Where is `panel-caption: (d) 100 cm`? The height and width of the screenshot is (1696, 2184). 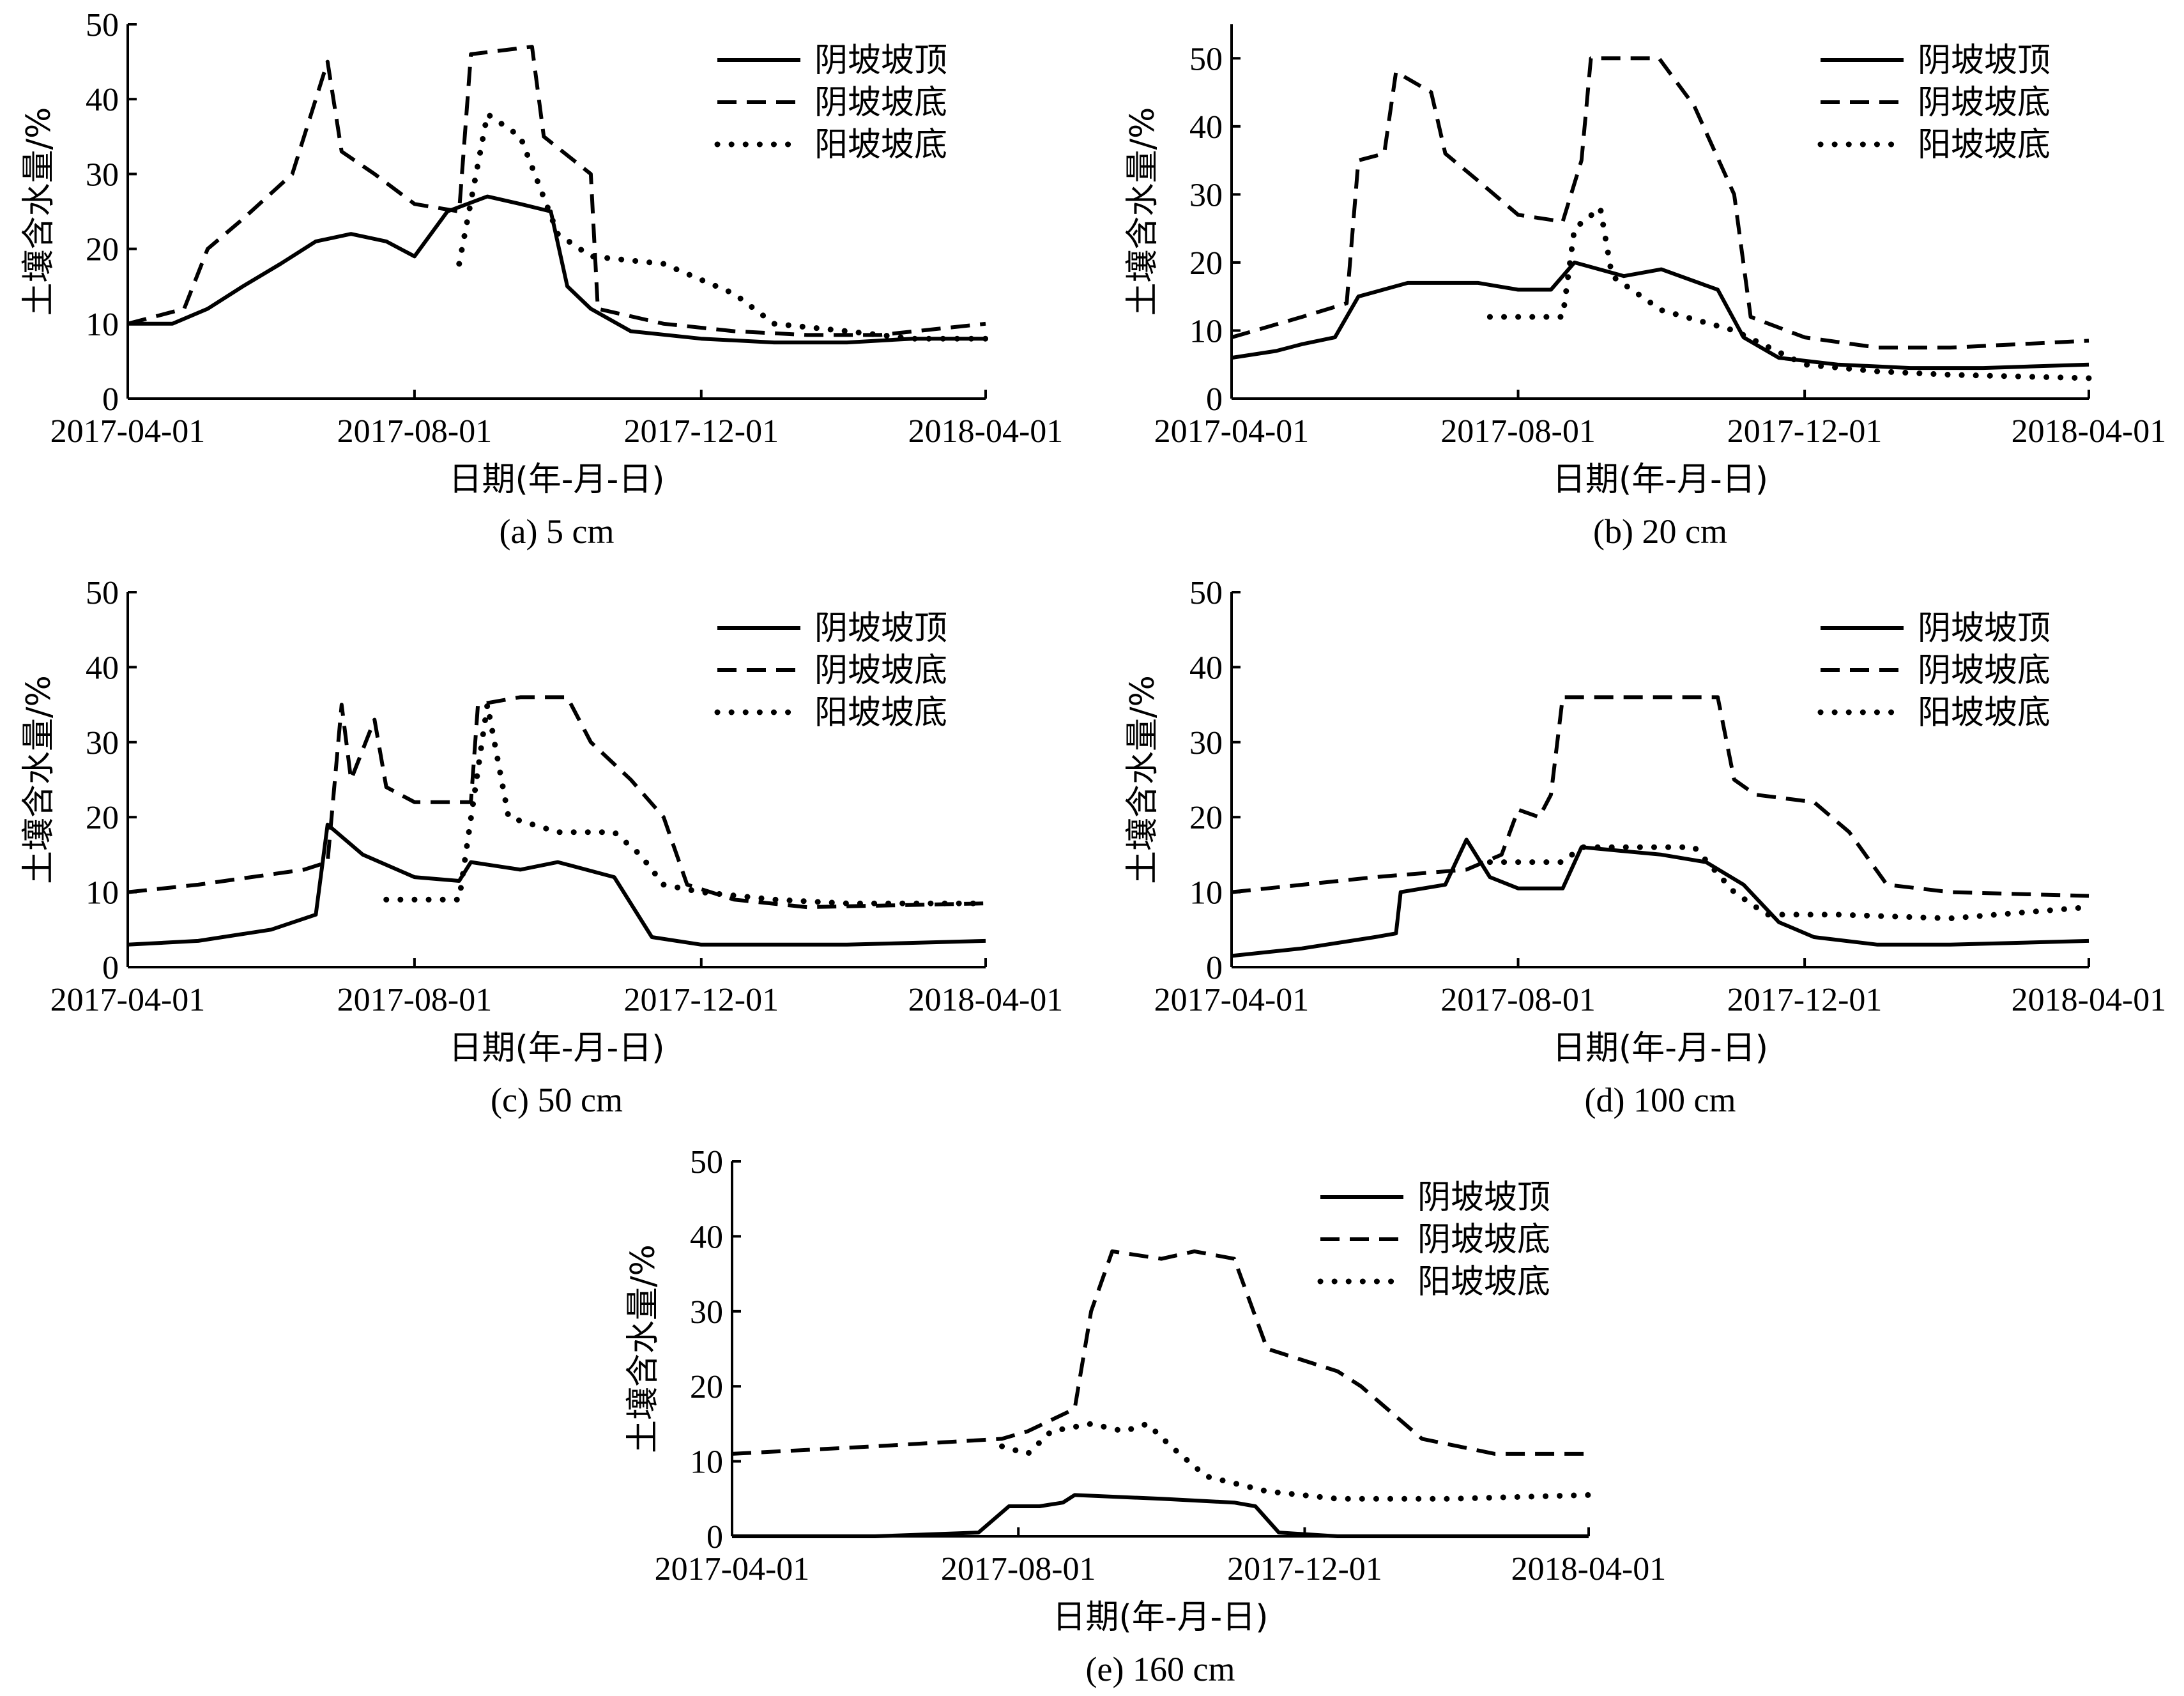 panel-caption: (d) 100 cm is located at coordinates (1660, 1100).